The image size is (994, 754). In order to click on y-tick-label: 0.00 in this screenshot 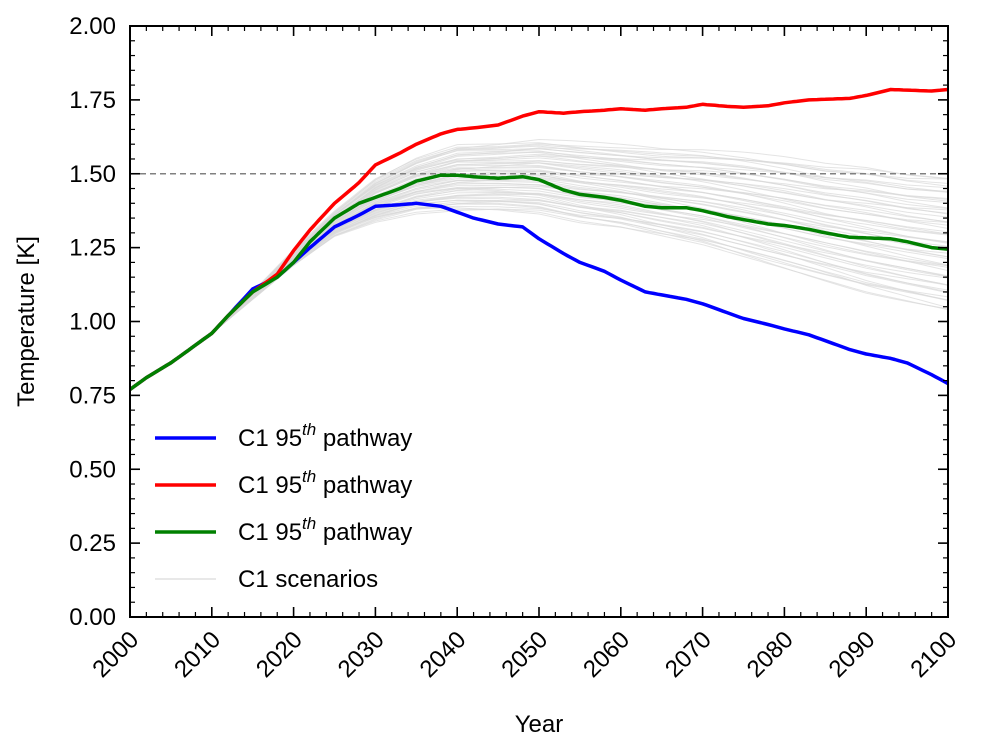, I will do `click(92, 617)`.